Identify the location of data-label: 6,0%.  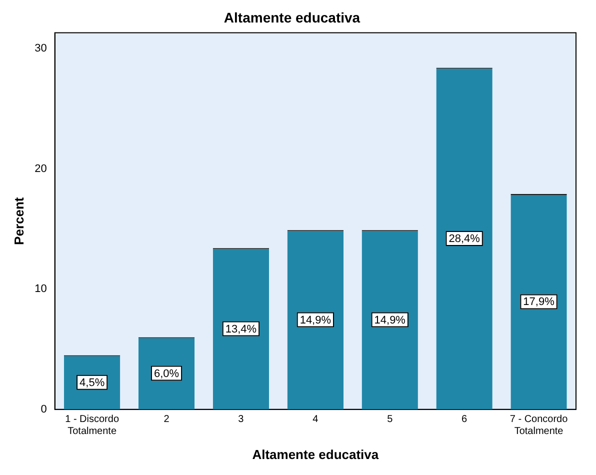
(167, 374).